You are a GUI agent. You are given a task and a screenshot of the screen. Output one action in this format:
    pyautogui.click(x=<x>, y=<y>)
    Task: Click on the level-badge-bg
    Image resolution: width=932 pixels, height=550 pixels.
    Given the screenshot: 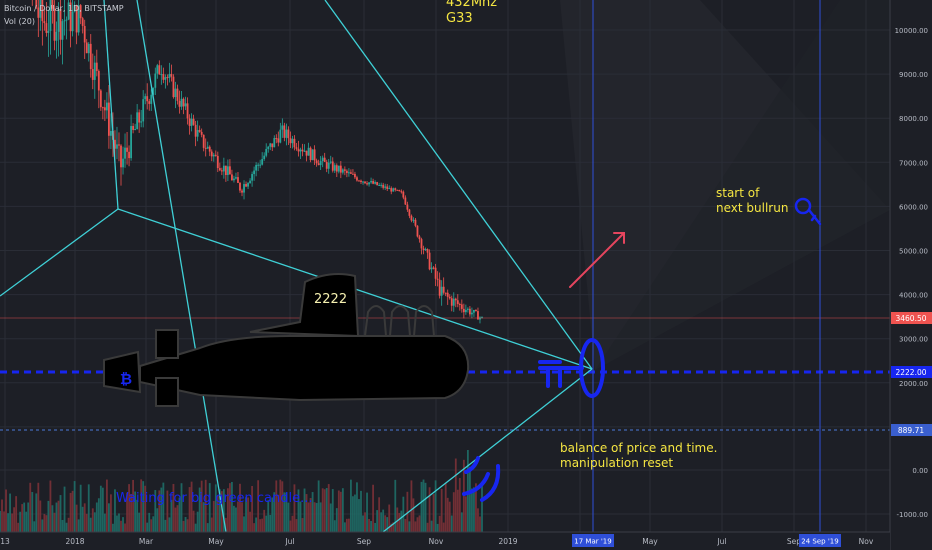 What is the action you would take?
    pyautogui.click(x=911, y=372)
    